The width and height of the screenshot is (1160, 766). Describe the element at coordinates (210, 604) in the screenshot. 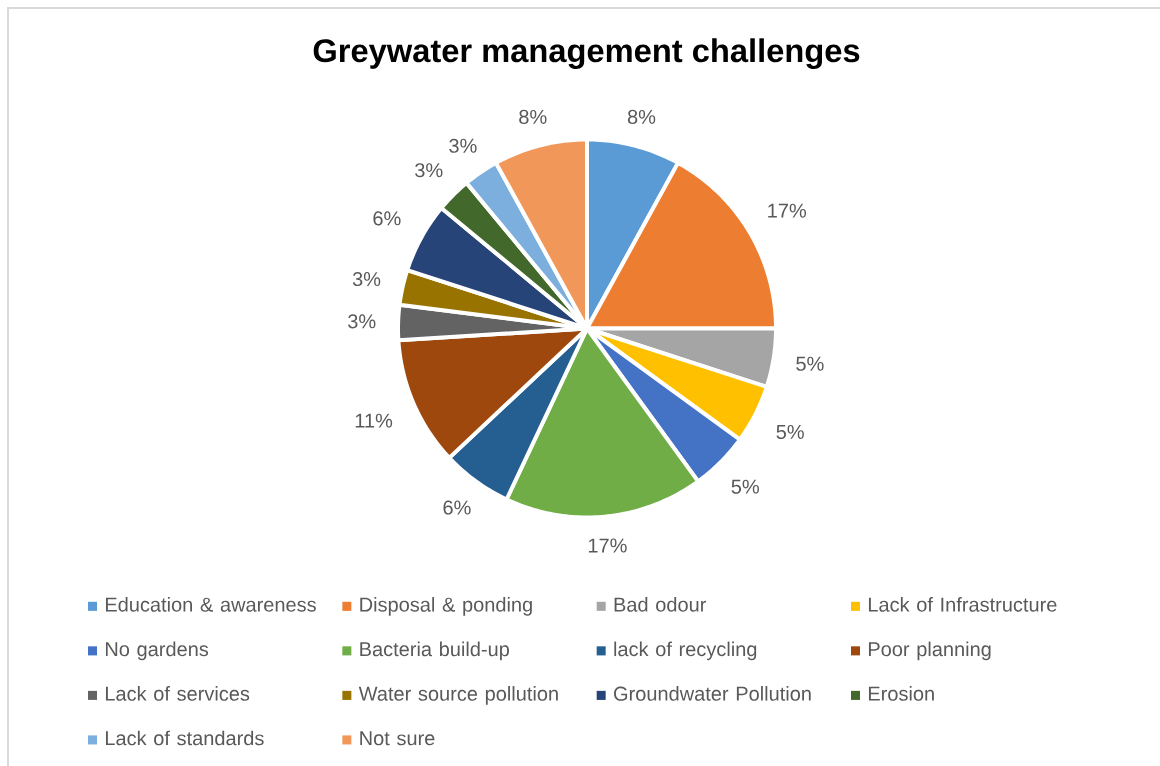

I see `legend-label: Education & awareness` at that location.